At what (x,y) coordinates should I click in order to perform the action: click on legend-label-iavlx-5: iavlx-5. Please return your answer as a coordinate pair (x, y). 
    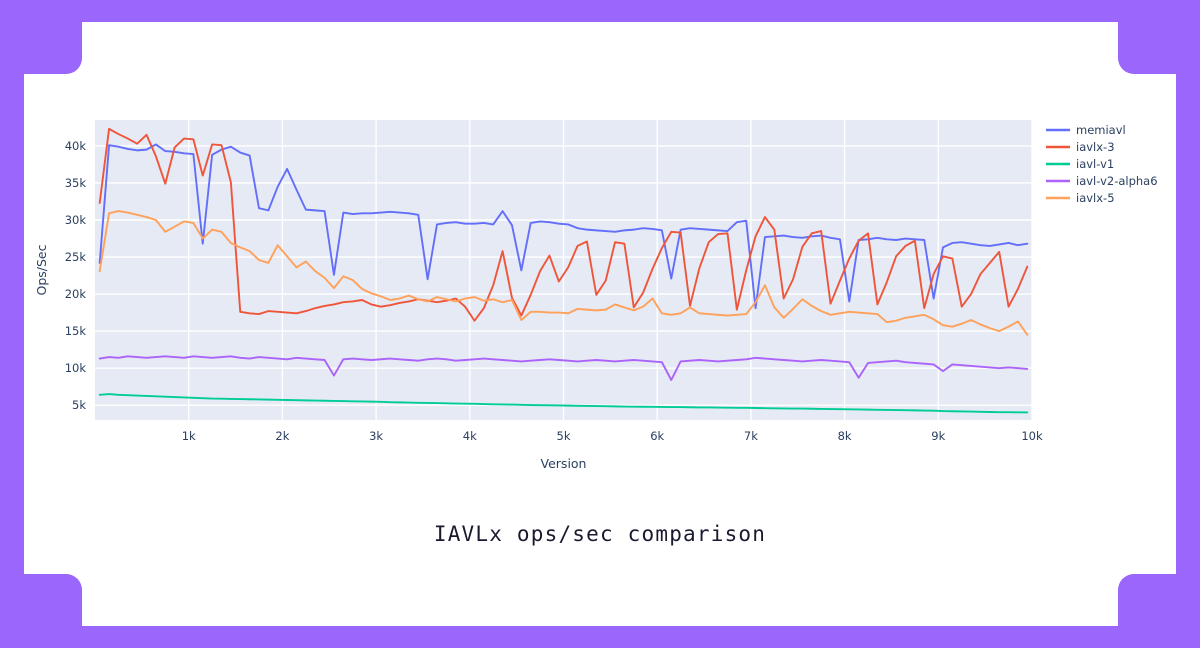
    Looking at the image, I should click on (1095, 198).